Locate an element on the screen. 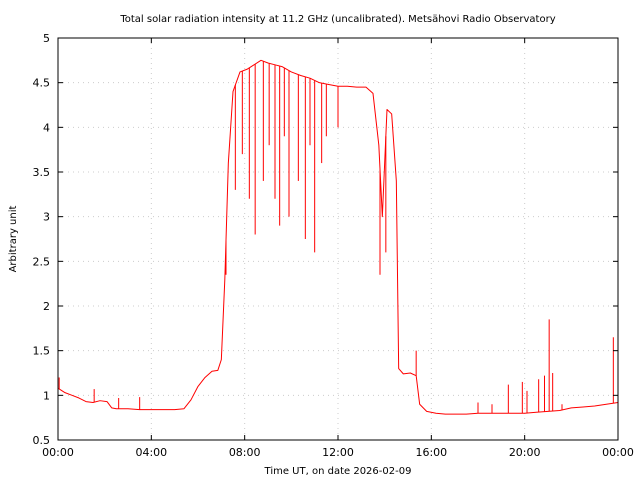 The height and width of the screenshot is (480, 640). y-tick-label: 1.5 is located at coordinates (42, 351).